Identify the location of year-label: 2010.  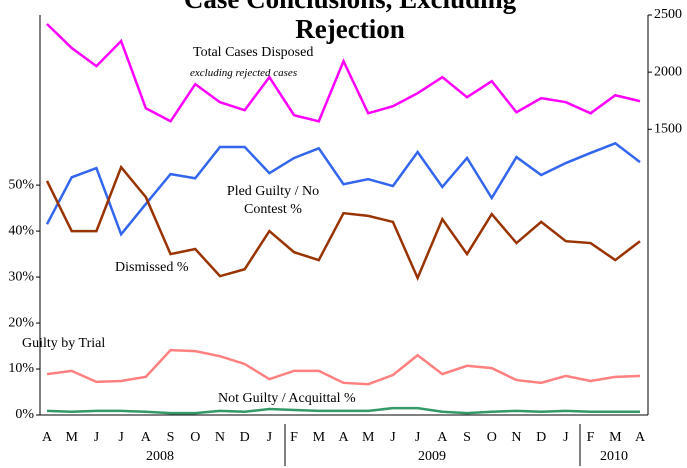
(614, 456).